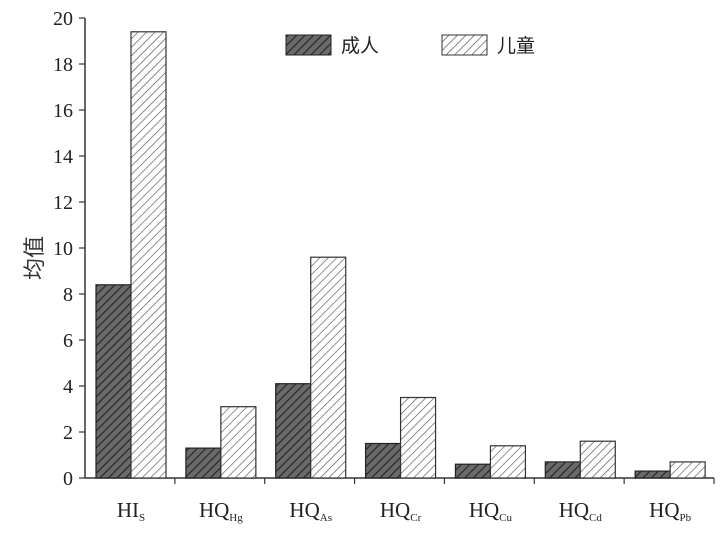  Describe the element at coordinates (410, 45) in the screenshot. I see `legend: 成人 儿童` at that location.